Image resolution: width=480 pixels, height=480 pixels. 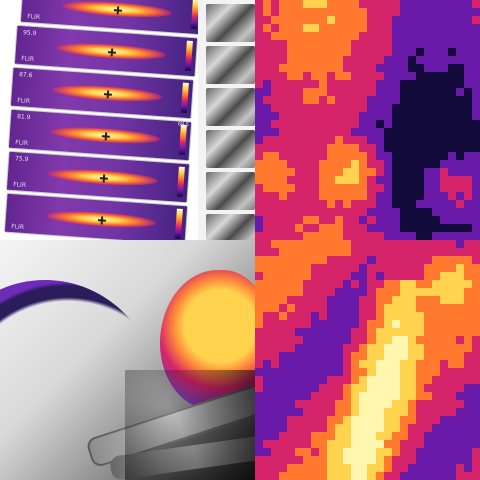 What do you see at coordinates (23, 117) in the screenshot?
I see `frame-label: 81.9` at bounding box center [23, 117].